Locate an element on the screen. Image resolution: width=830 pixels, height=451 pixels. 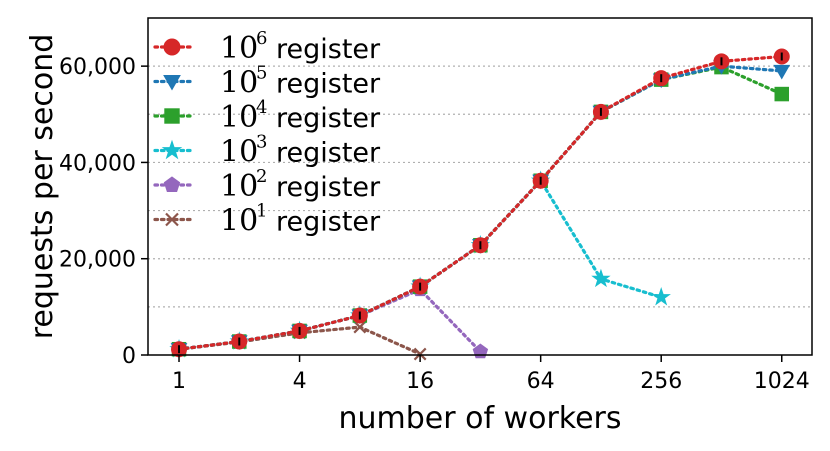
legend-entry-10e4: 104 register is located at coordinates (267, 116).